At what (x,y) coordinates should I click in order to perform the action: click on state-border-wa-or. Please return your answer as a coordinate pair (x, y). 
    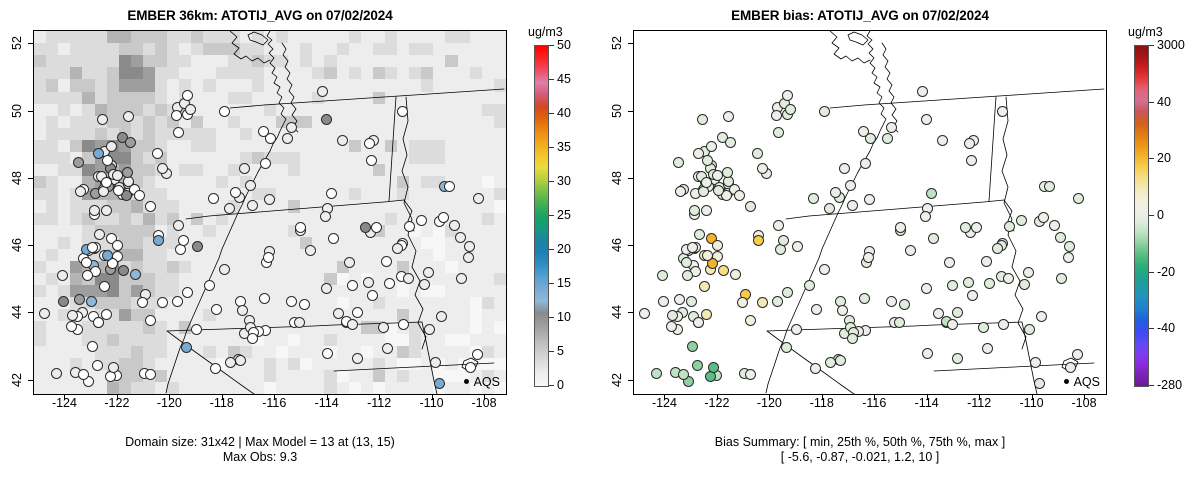
    Looking at the image, I should click on (295, 209).